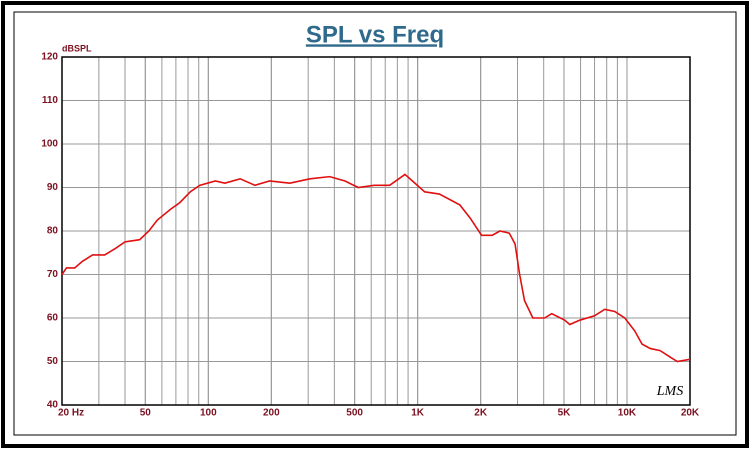 The image size is (750, 449). Describe the element at coordinates (354, 413) in the screenshot. I see `x-tick-label: 500` at that location.